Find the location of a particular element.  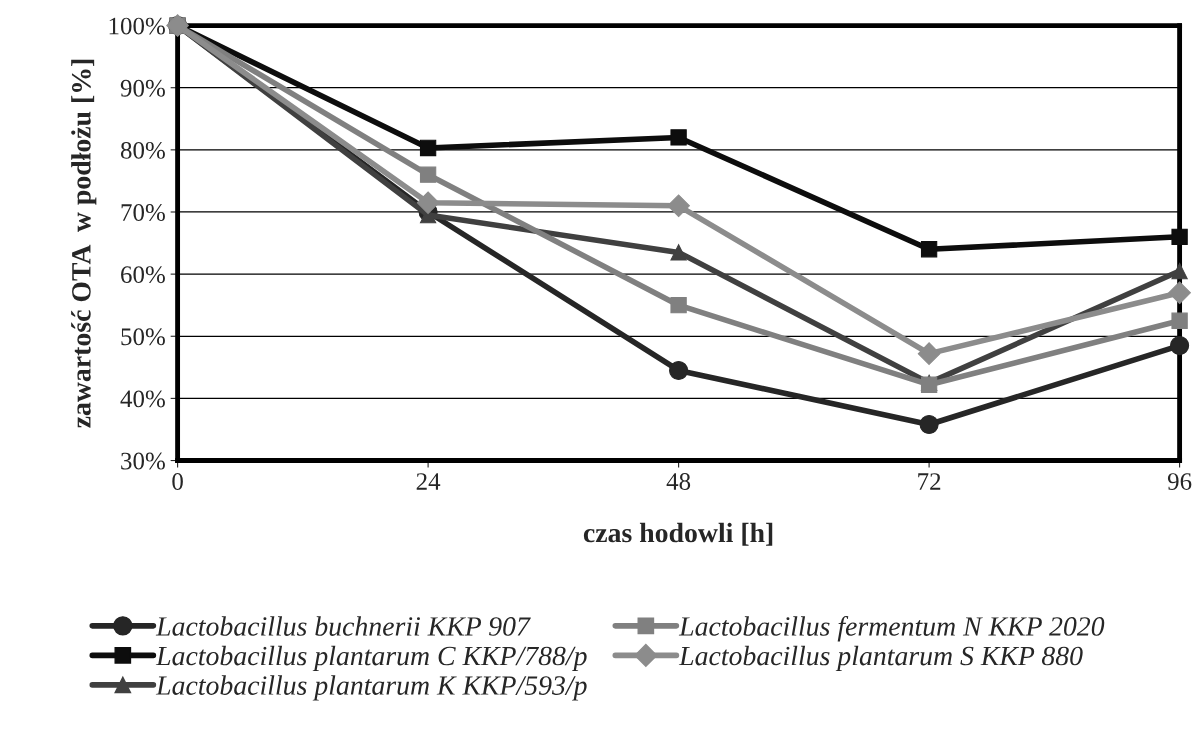

y-axis-title: zawartość OTA w podłożu [%] is located at coordinates (84, 243).